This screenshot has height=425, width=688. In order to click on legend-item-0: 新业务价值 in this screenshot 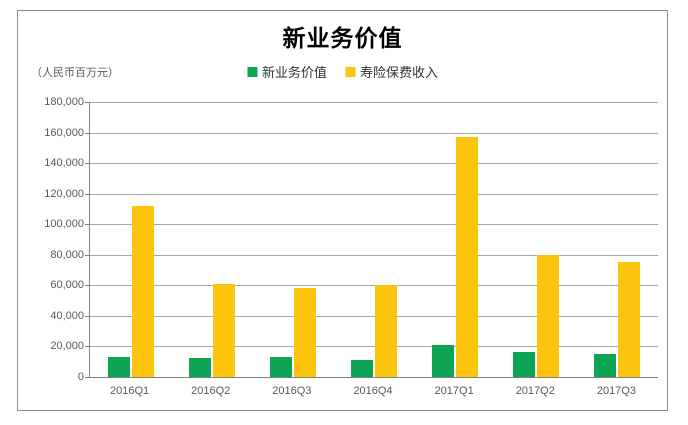, I will do `click(286, 71)`.